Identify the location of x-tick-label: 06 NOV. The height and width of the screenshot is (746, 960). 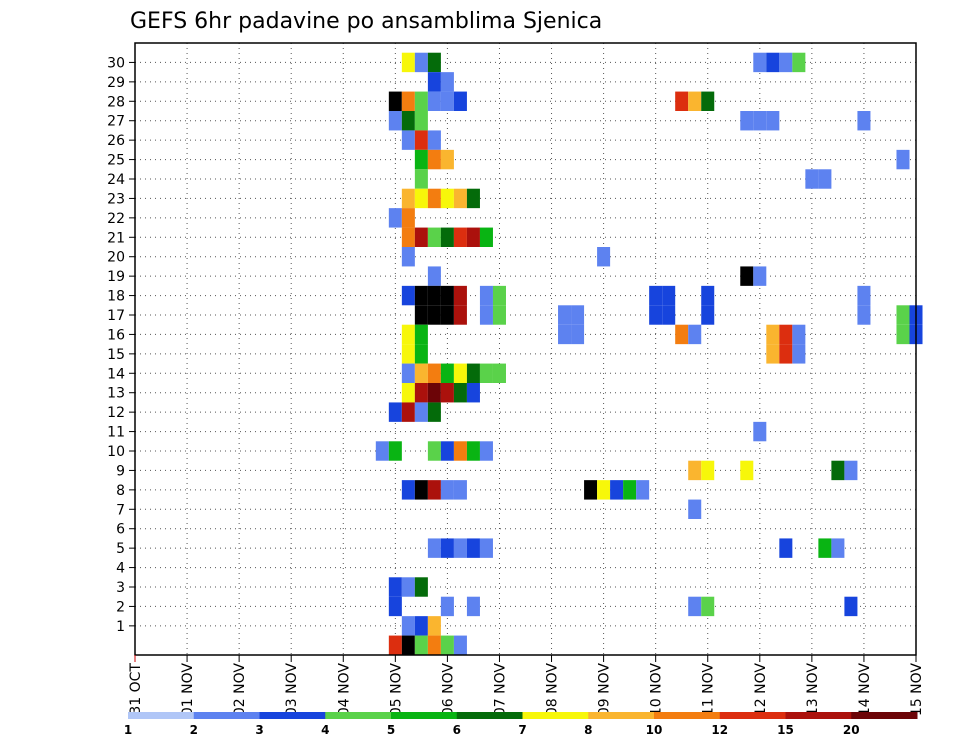
(448, 690).